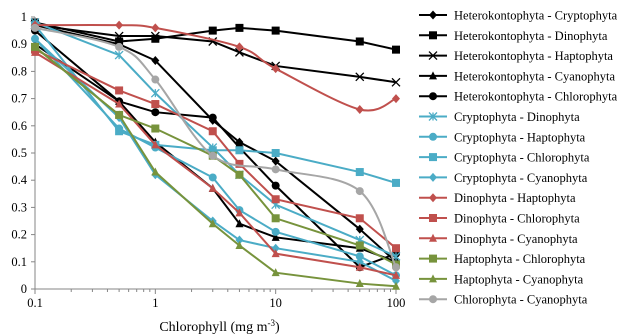  I want to click on legend-label: Heterokontophyta - Dinophyta, so click(531, 36).